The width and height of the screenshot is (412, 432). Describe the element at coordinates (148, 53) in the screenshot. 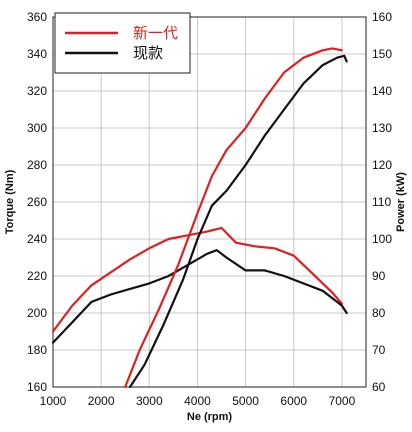

I see `legend-label-current-model: 现款` at that location.